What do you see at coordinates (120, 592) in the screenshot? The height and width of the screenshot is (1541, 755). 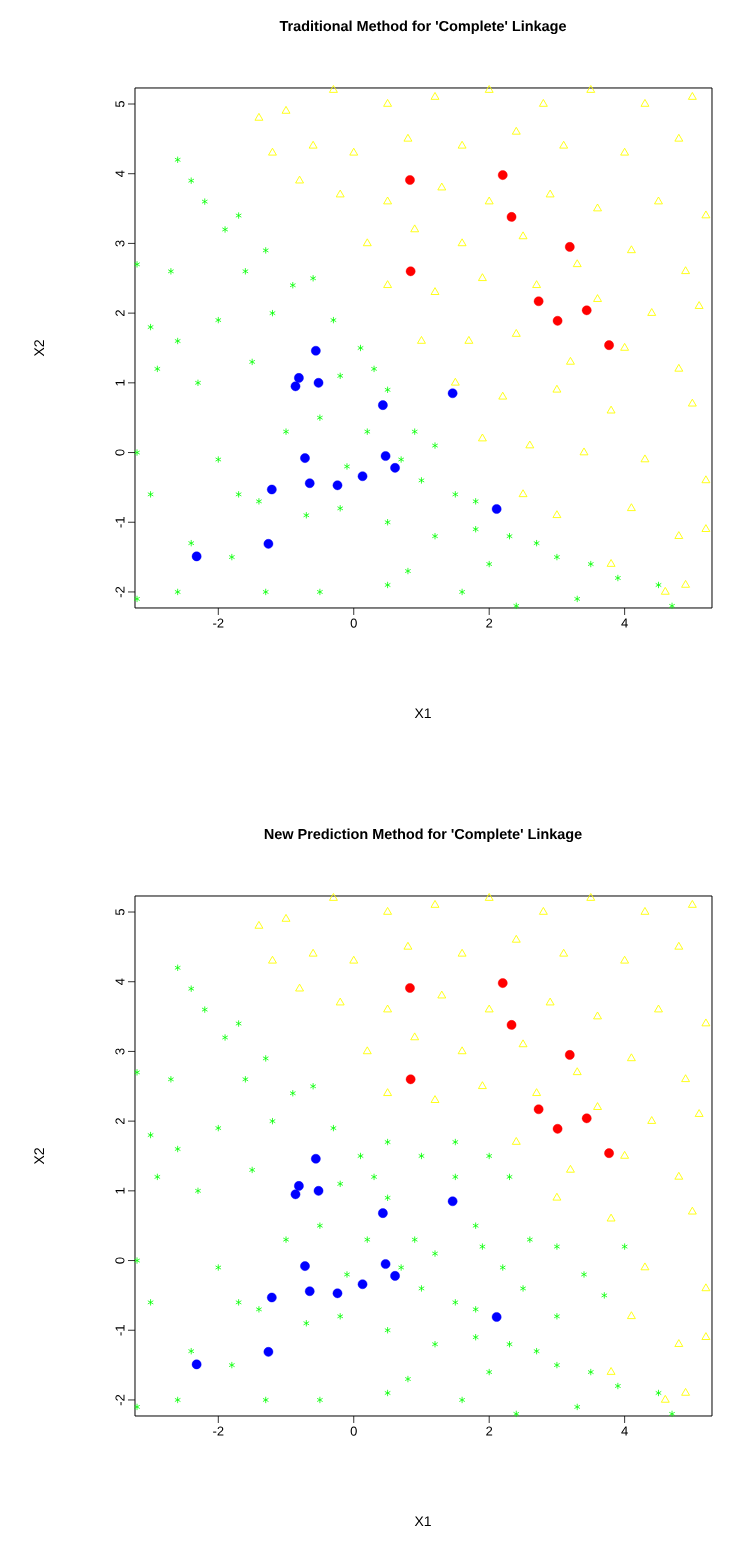 I see `y-tick-label: -2` at bounding box center [120, 592].